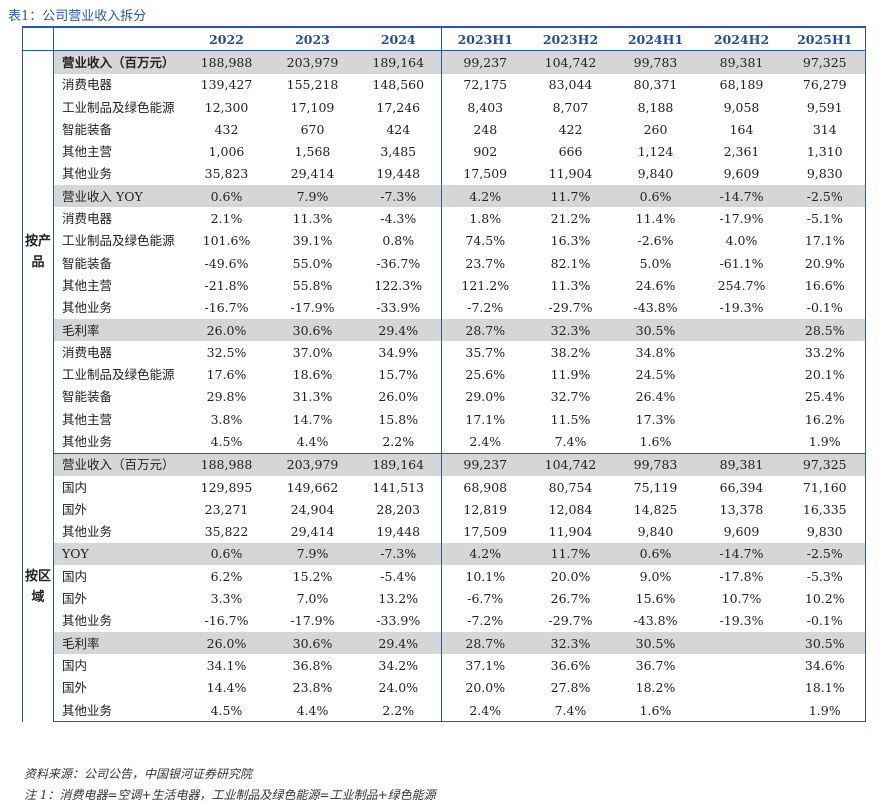 Image resolution: width=894 pixels, height=805 pixels. What do you see at coordinates (741, 599) in the screenshot?
I see `table-cell: 10.7%` at bounding box center [741, 599].